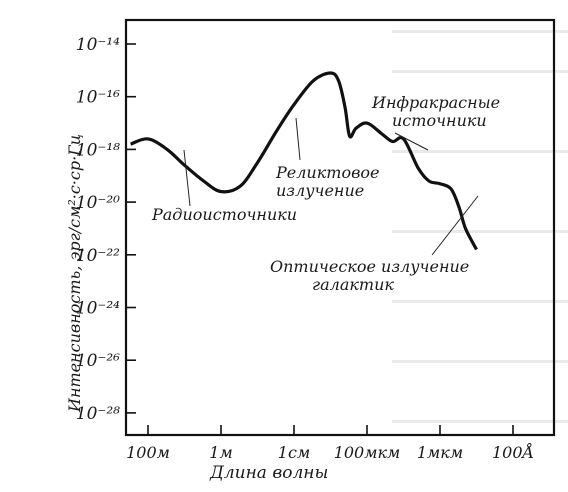  What do you see at coordinates (367, 452) in the screenshot?
I see `x-tick-label-3: 100мкм` at bounding box center [367, 452].